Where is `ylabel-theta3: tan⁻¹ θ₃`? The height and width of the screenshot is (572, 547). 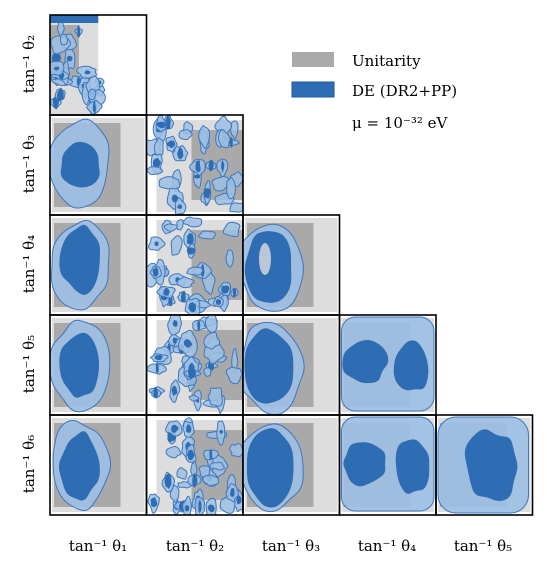
ylabel-theta3: tan⁻¹ θ₃ is located at coordinates (29, 164).